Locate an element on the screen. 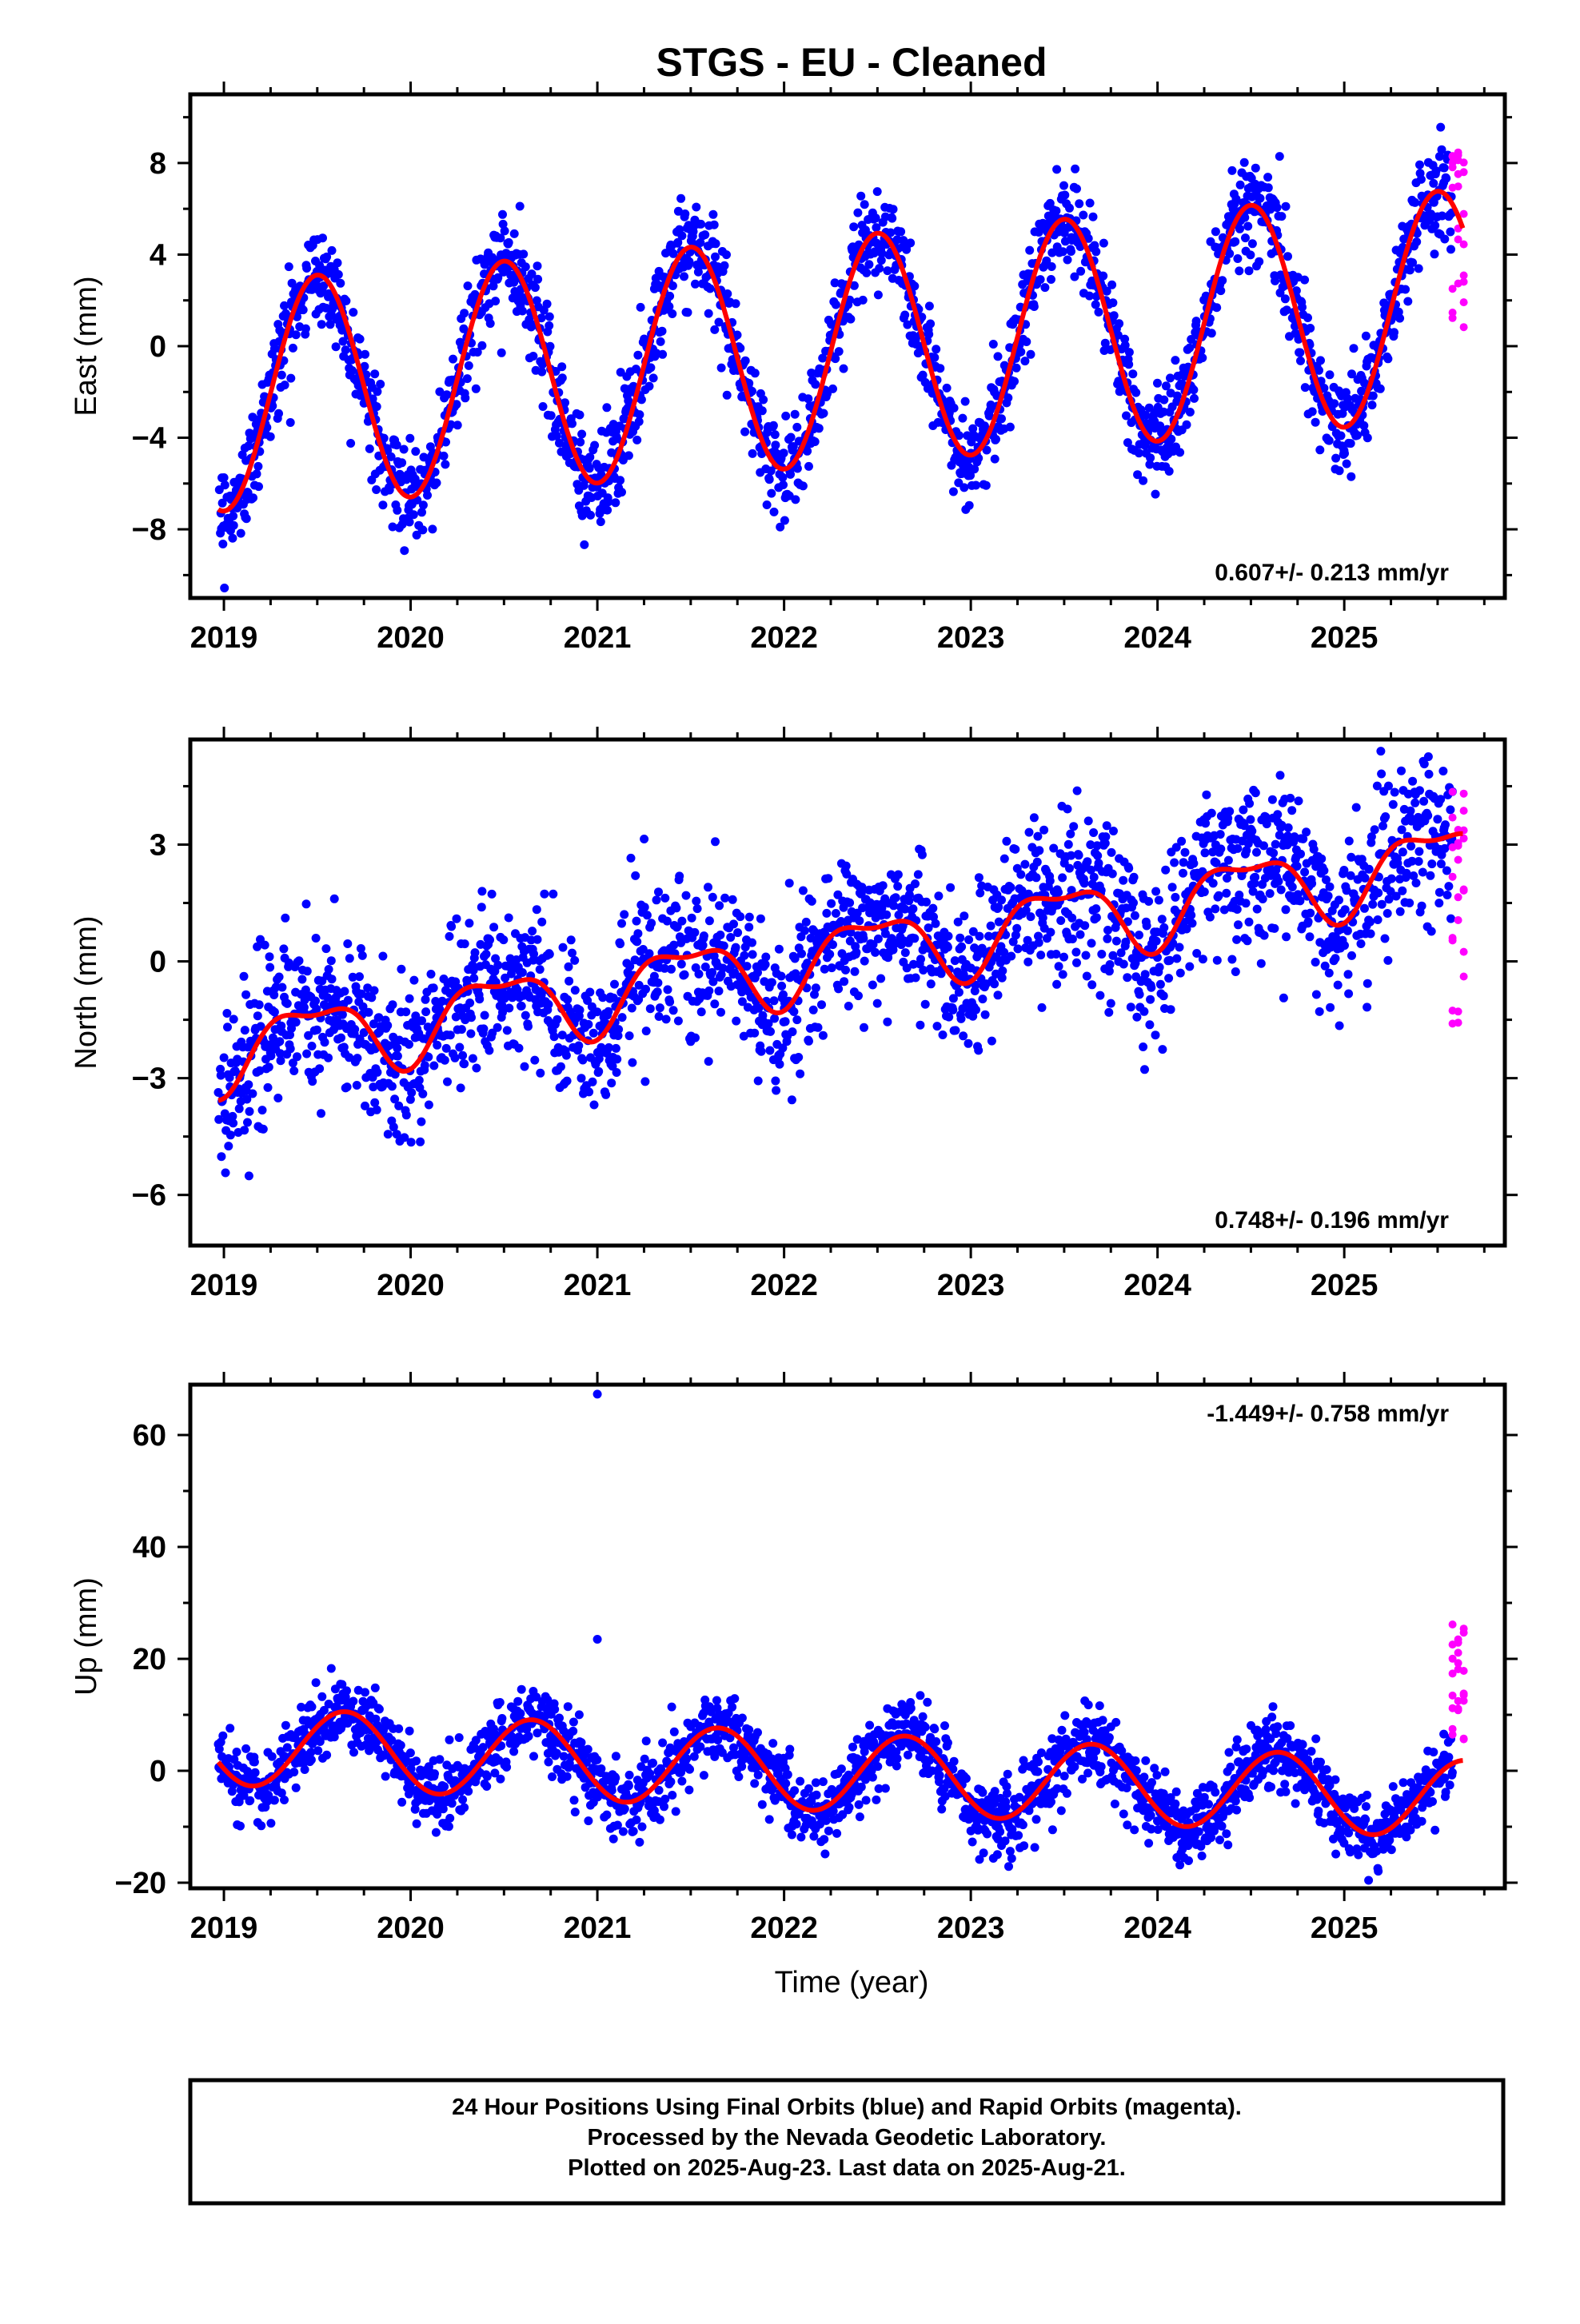  chart-title: STGS - EU - Cleaned is located at coordinates (851, 62).